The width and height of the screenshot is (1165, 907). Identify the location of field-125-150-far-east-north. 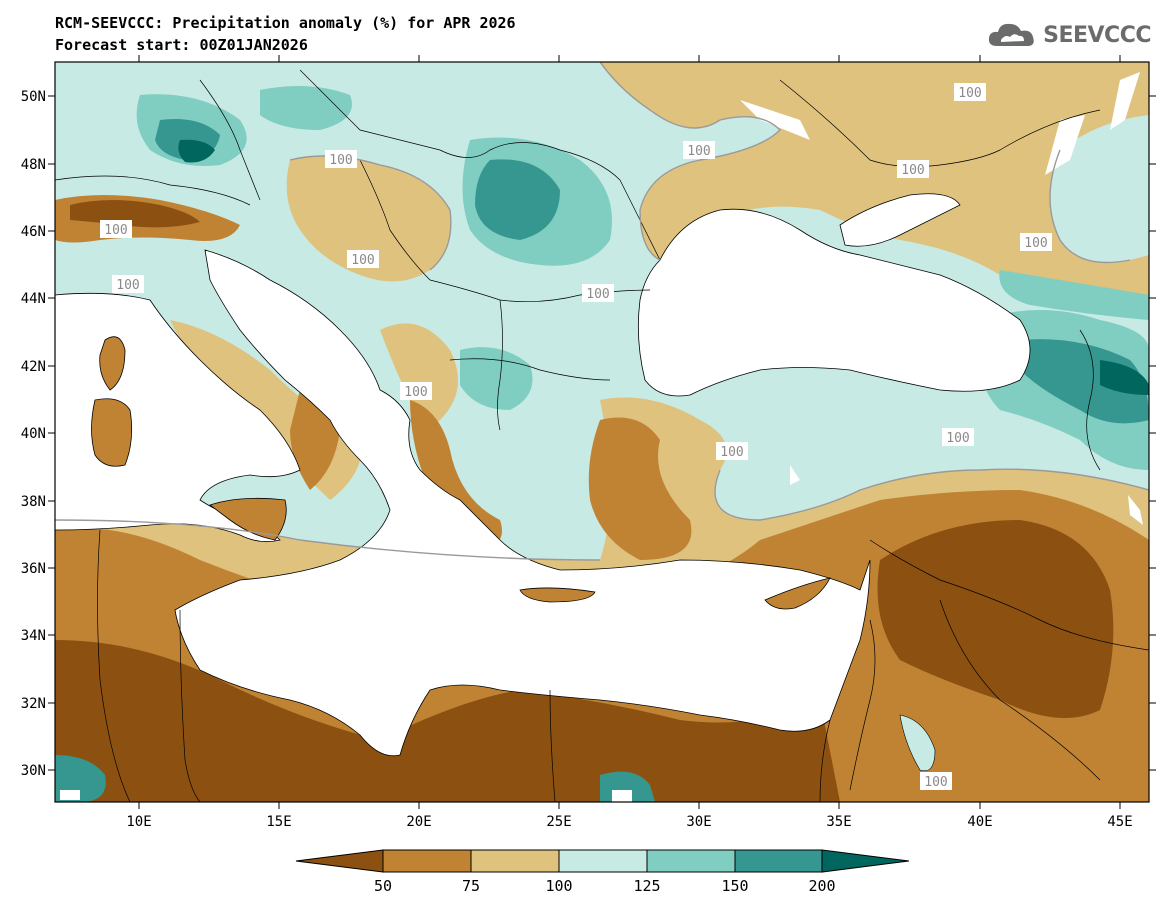
(1074, 295).